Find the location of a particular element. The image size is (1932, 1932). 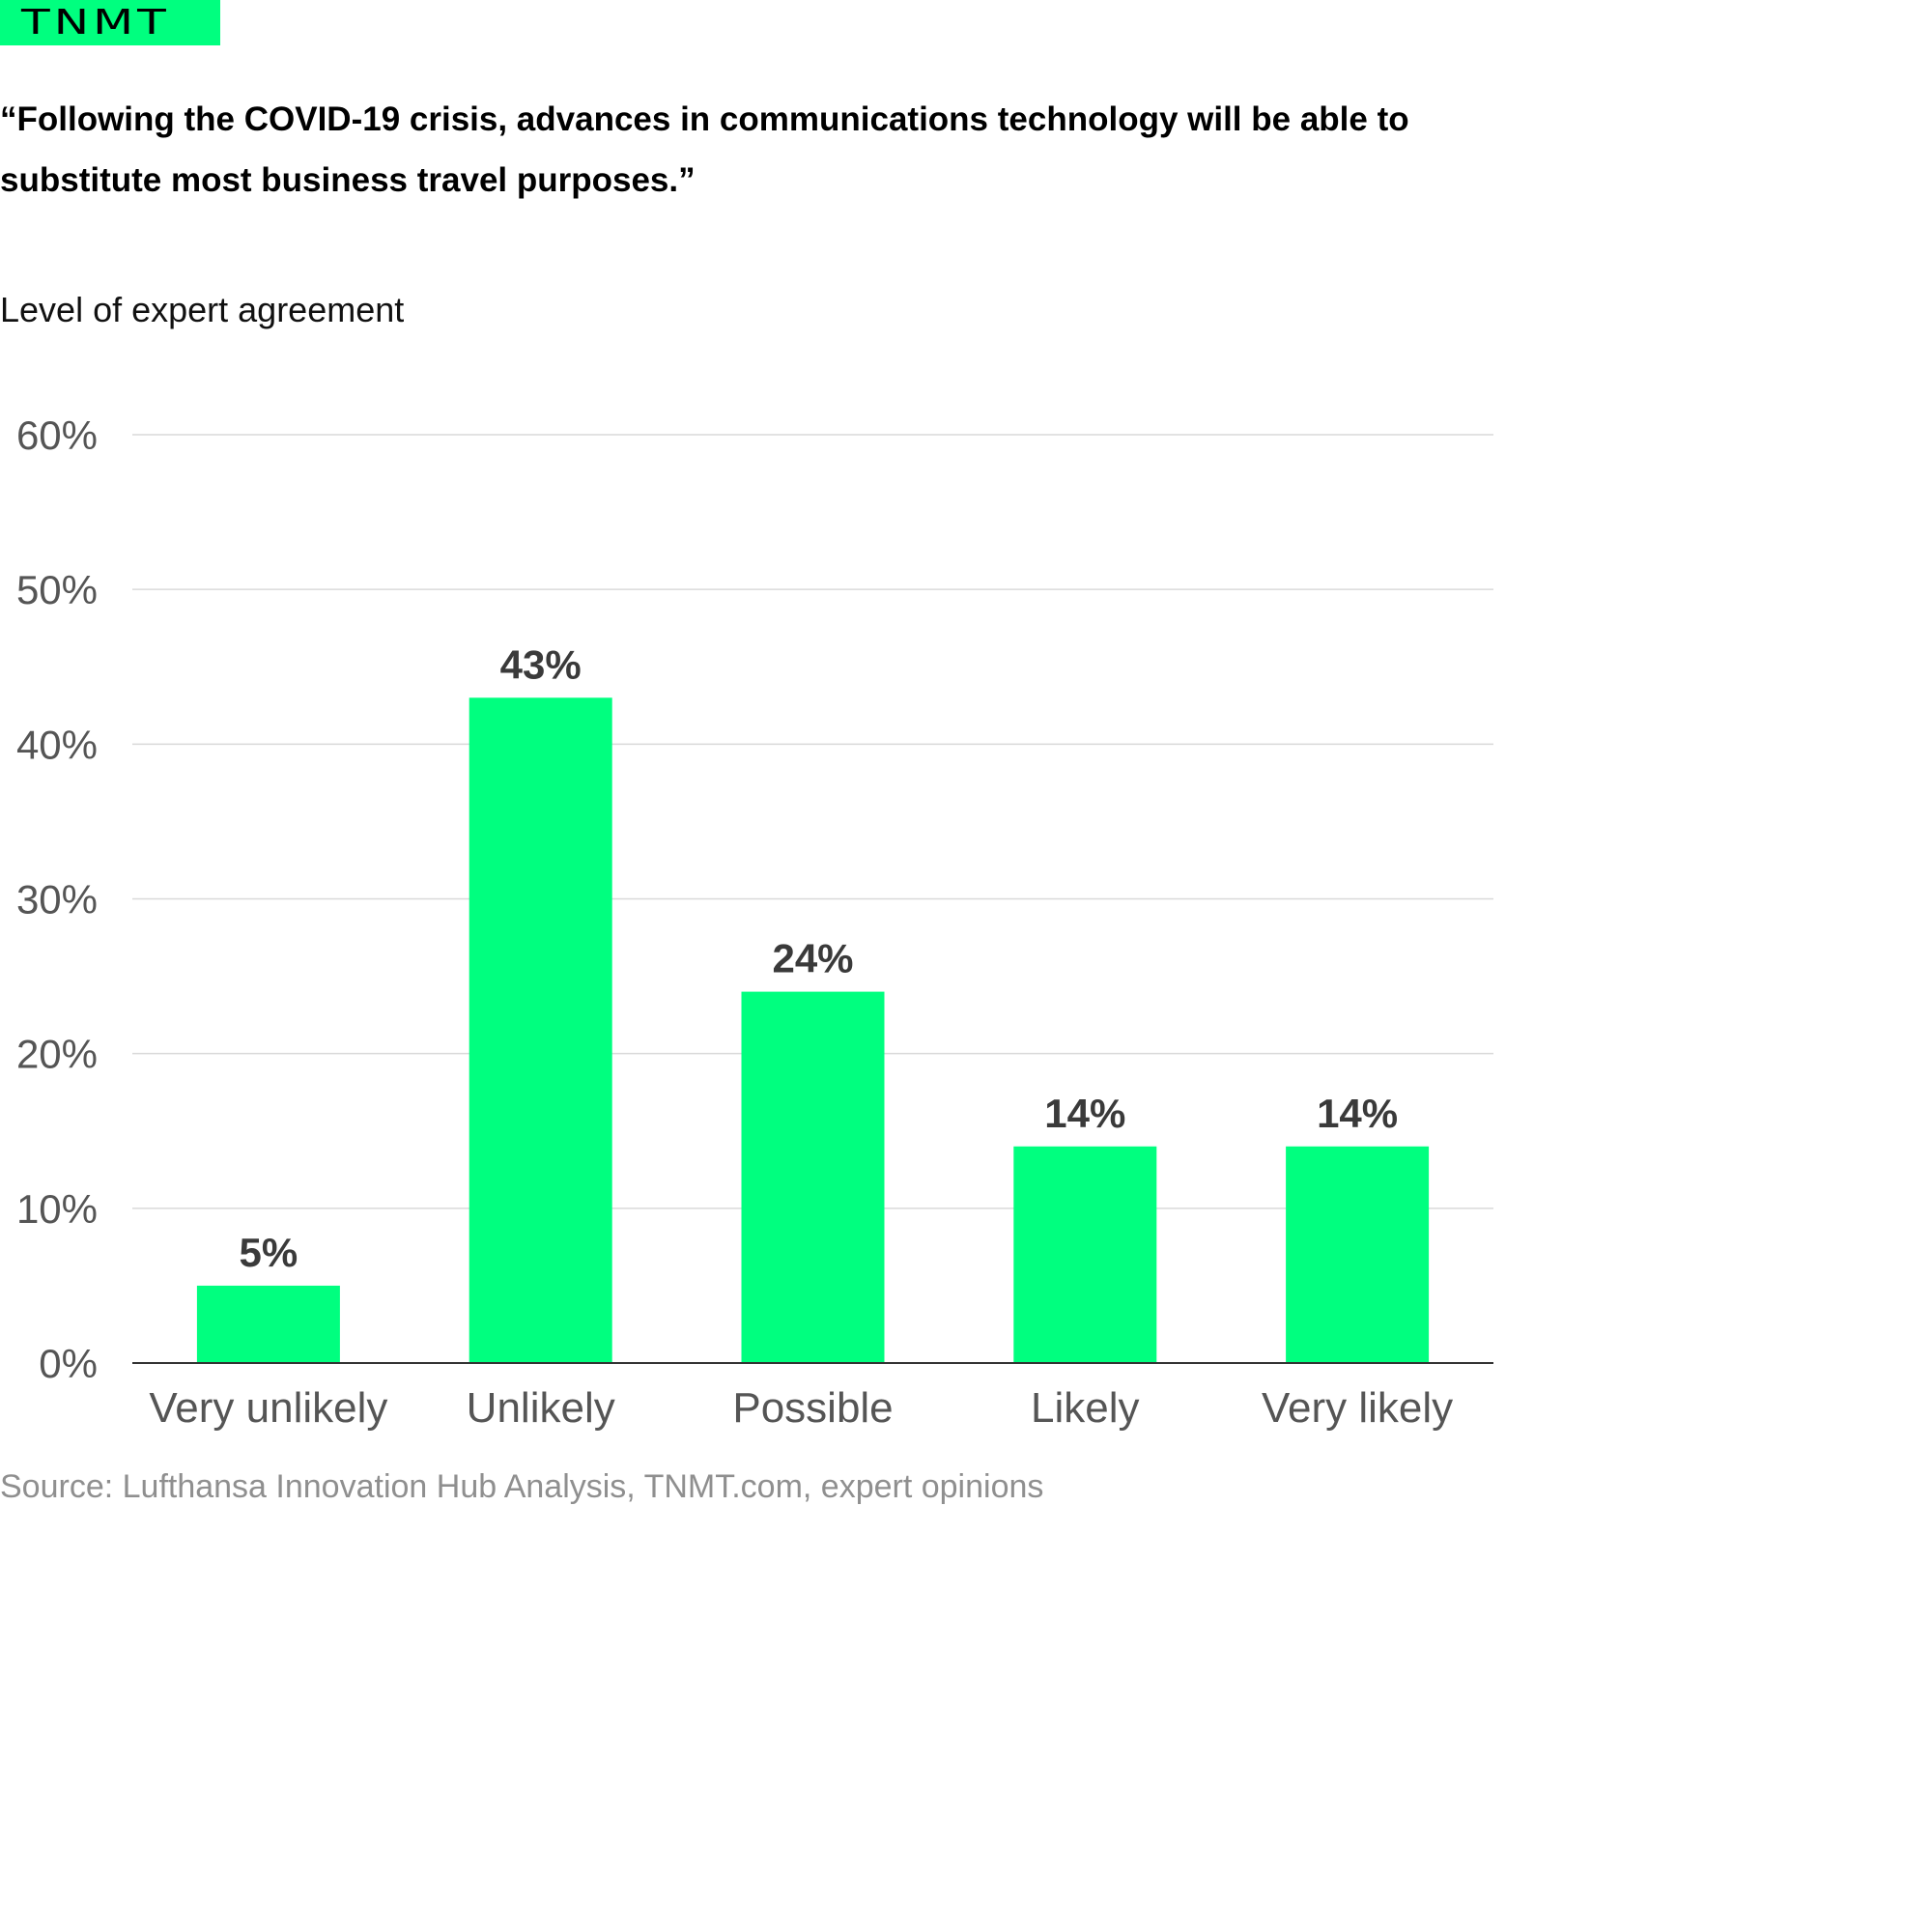

y-tick-label: 40% is located at coordinates (57, 744).